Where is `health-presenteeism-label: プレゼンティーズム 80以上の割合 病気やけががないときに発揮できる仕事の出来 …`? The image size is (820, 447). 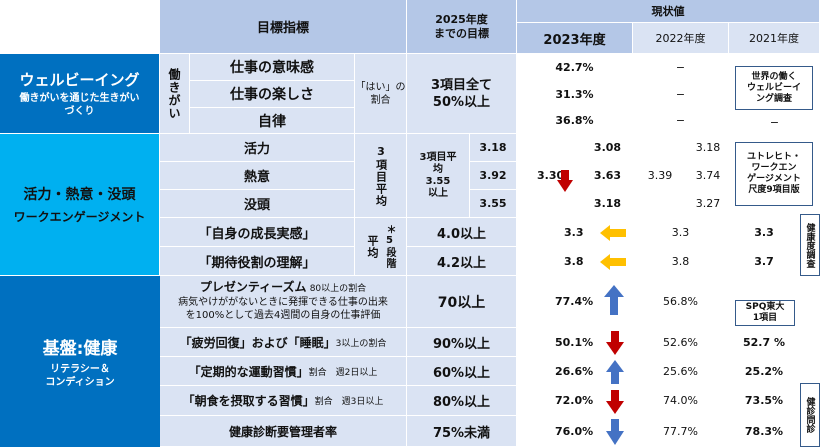
health-presenteeism-label: プレゼンティーズム 80以上の割合 病気やけががないときに発揮できる仕事の出来 … is located at coordinates (283, 302).